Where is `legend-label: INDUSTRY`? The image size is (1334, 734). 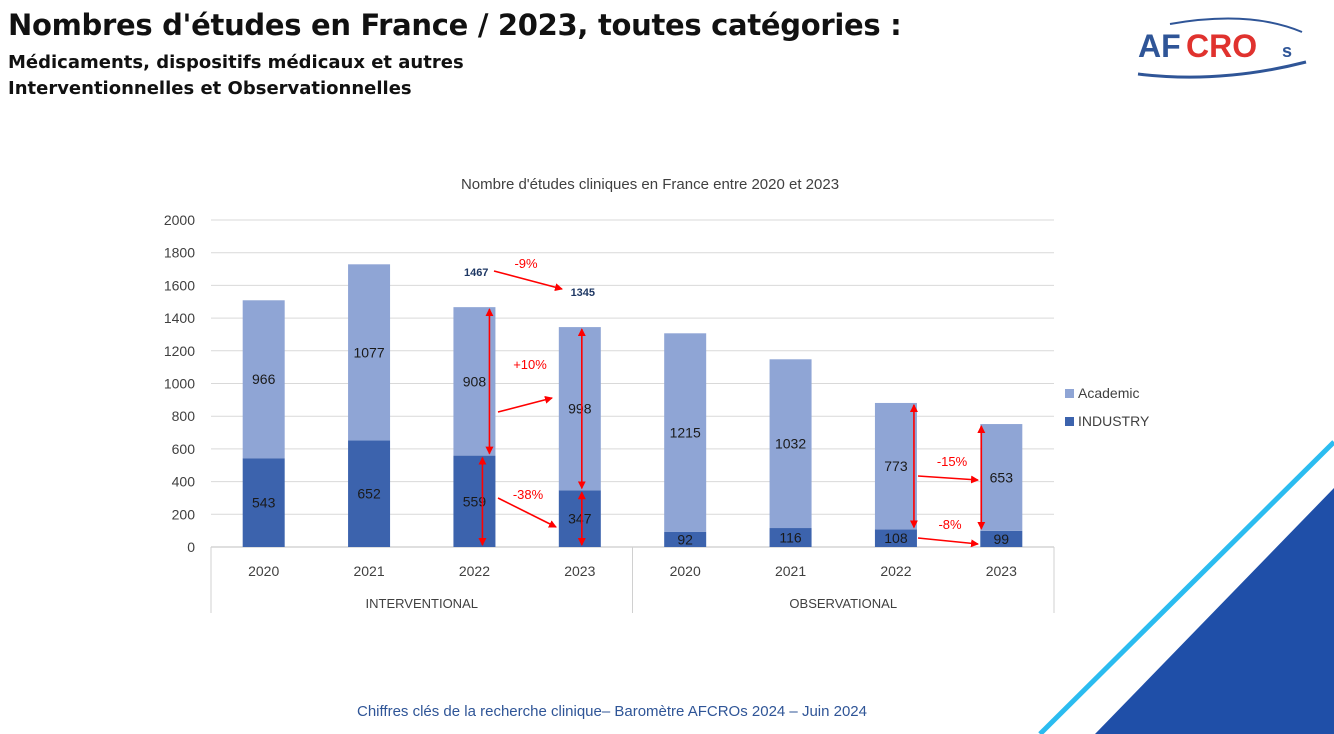
legend-label: INDUSTRY is located at coordinates (1114, 421).